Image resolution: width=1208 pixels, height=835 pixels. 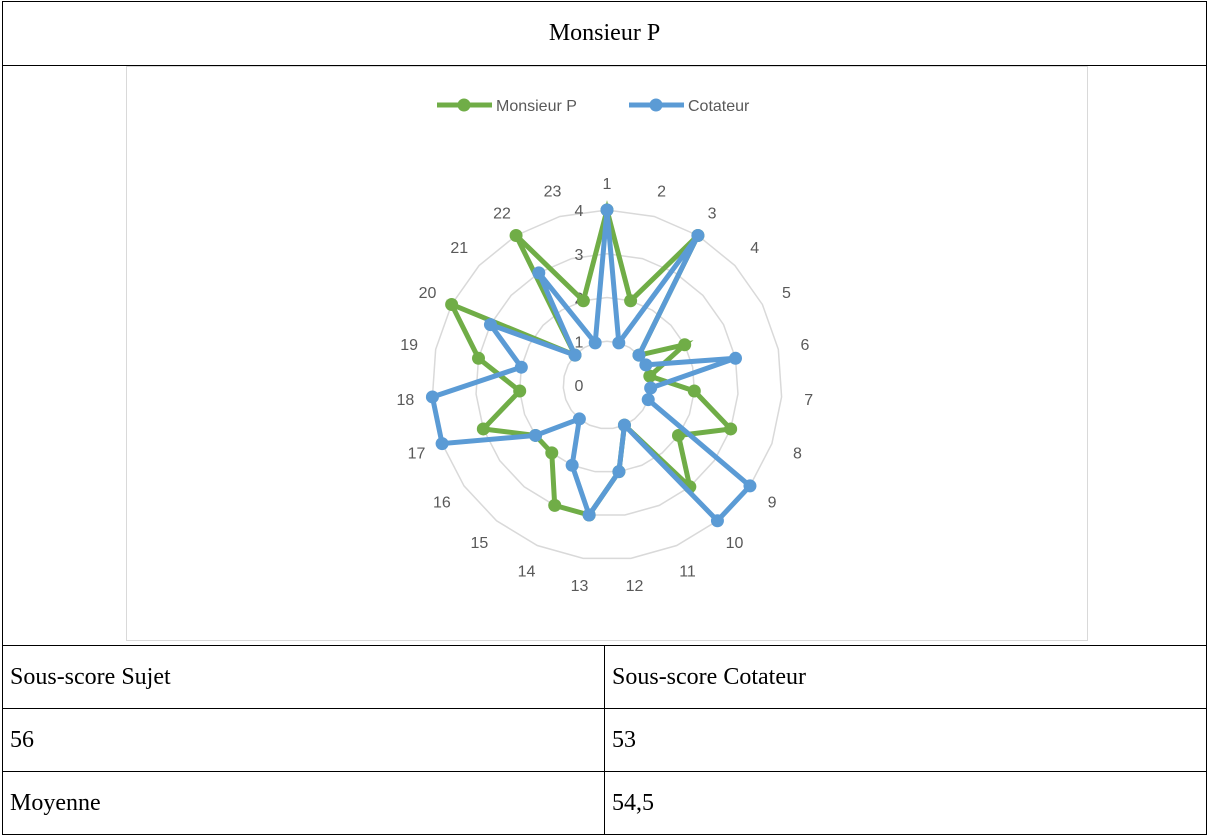 What do you see at coordinates (417, 454) in the screenshot?
I see `category-label: 17` at bounding box center [417, 454].